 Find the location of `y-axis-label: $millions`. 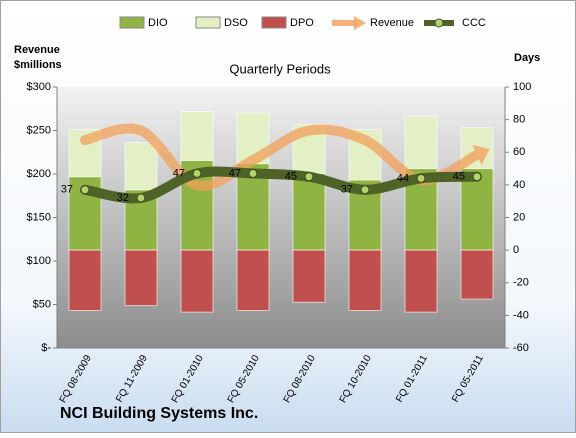

y-axis-label: $millions is located at coordinates (38, 65).